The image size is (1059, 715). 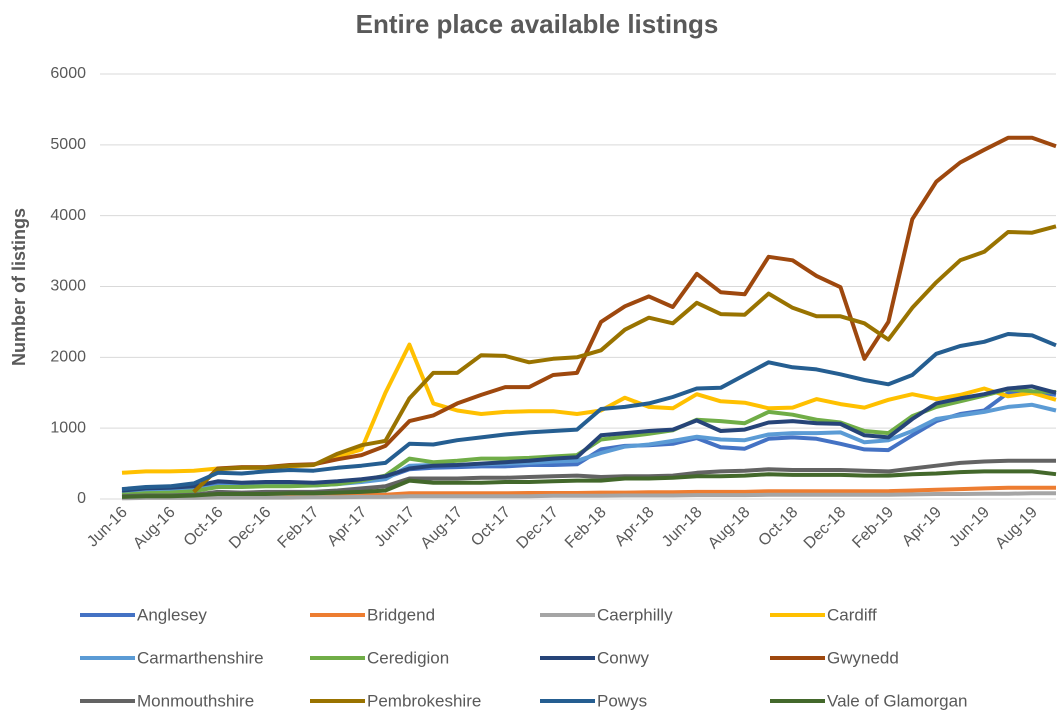 I want to click on x-tick-label: Oct-18, so click(x=778, y=527).